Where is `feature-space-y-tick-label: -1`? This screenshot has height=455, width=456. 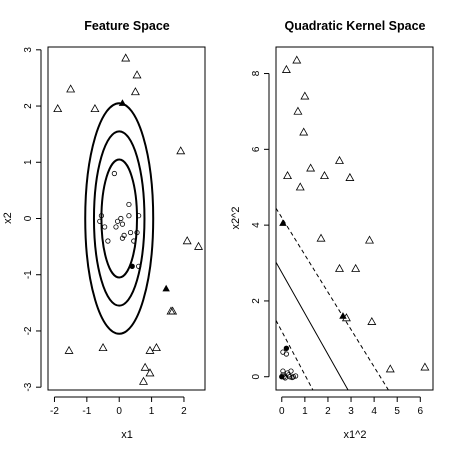 feature-space-y-tick-label: -1 is located at coordinates (28, 274).